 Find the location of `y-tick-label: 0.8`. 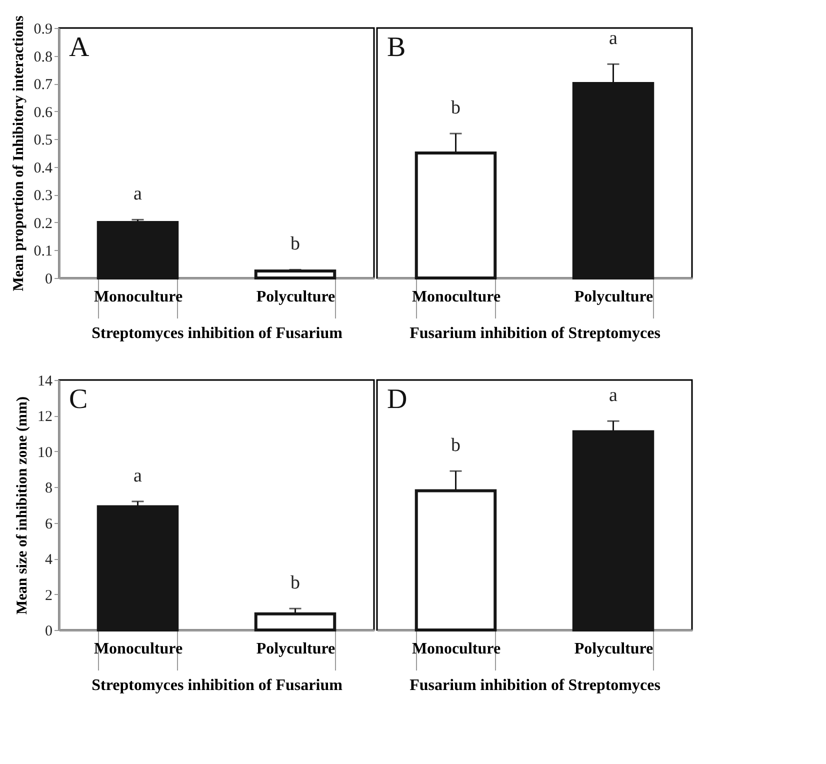

y-tick-label: 0.8 is located at coordinates (43, 57).